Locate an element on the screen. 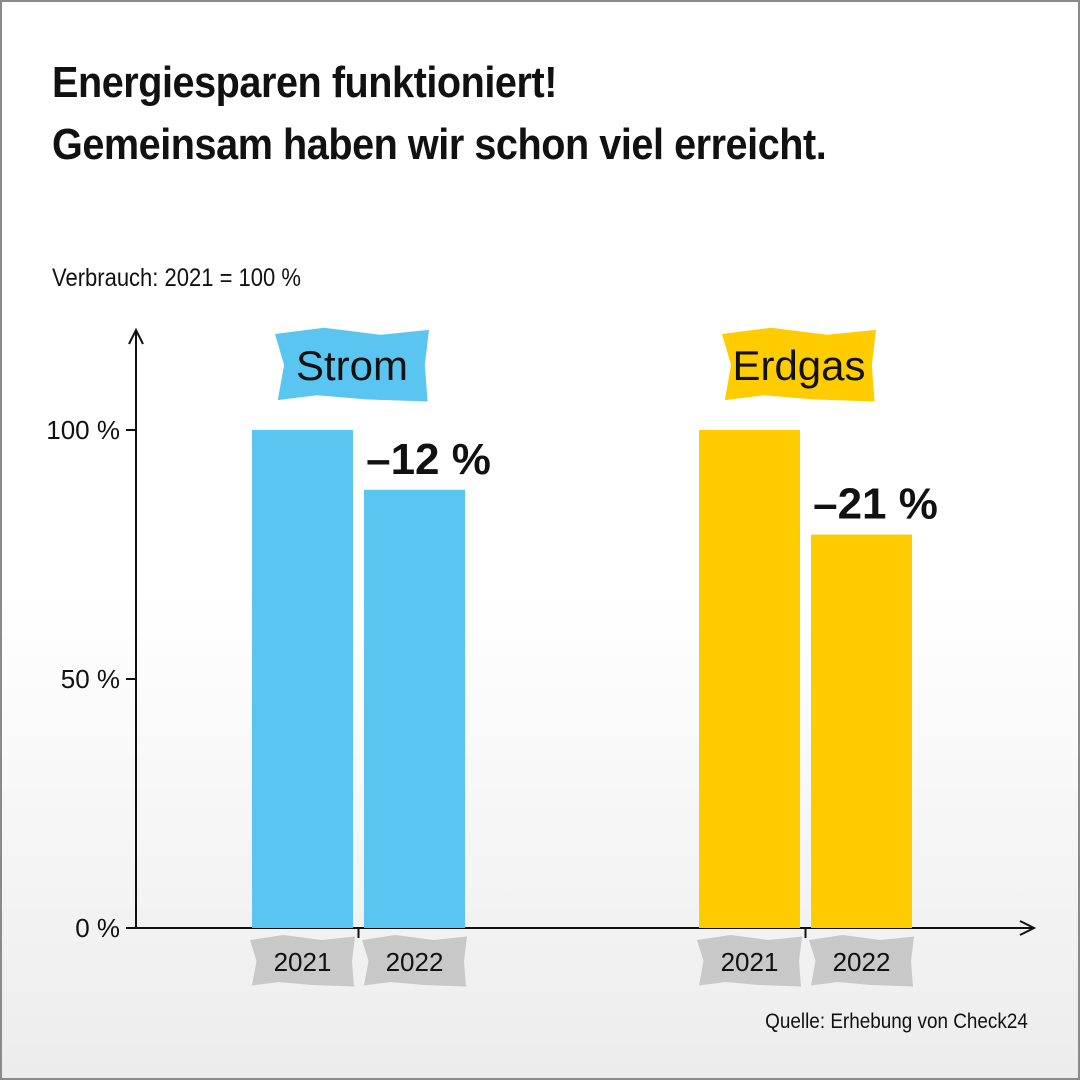 The height and width of the screenshot is (1080, 1080). category-label: Strom is located at coordinates (352, 365).